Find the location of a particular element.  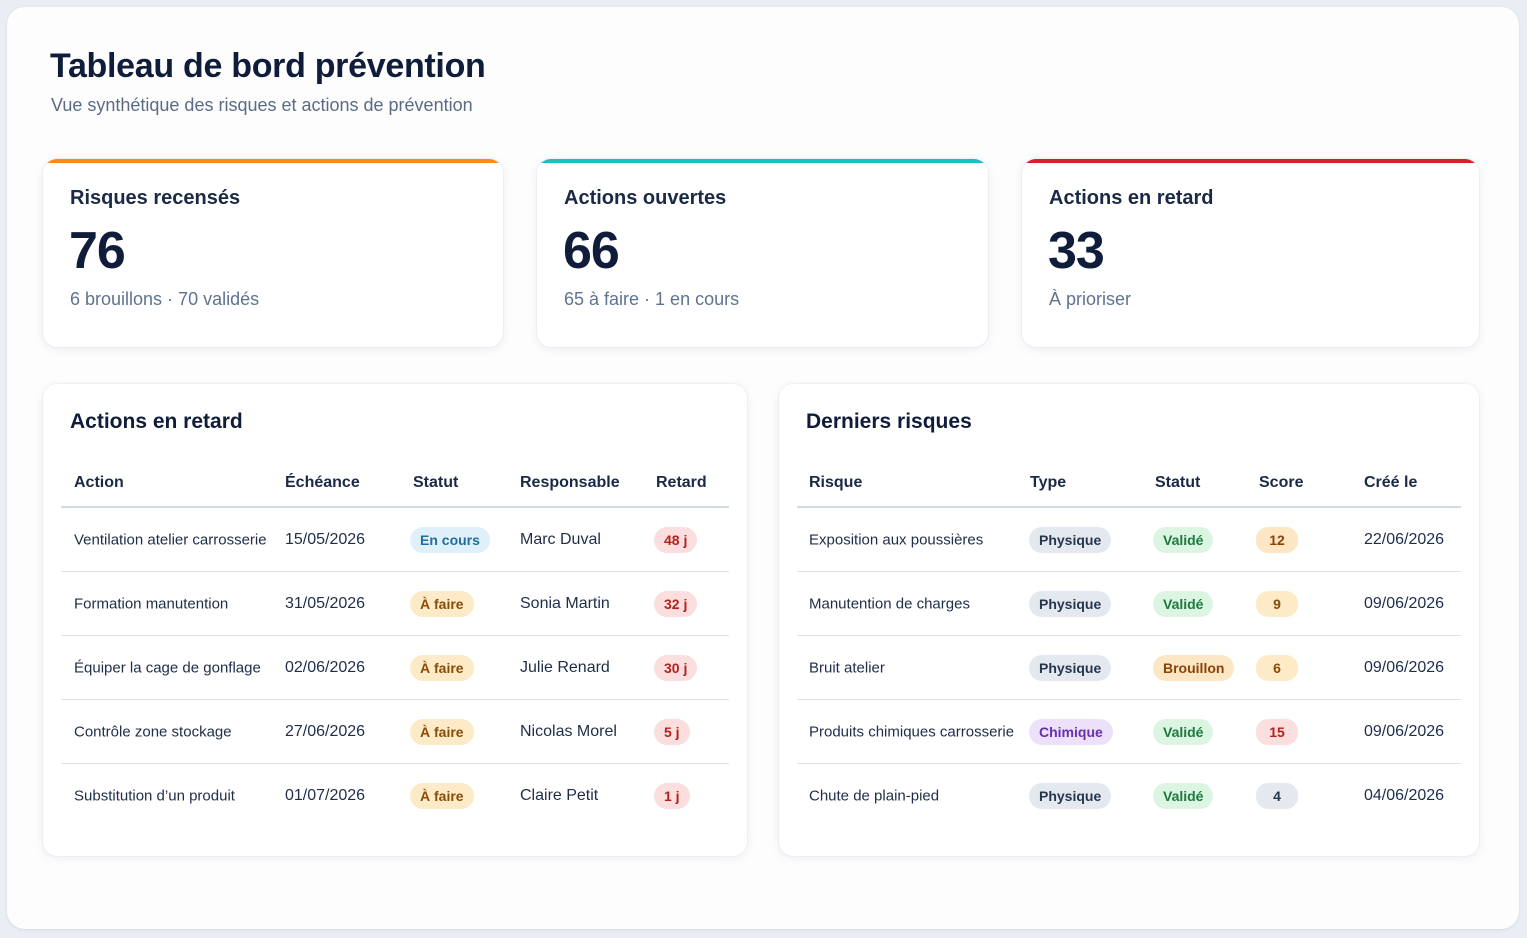

column-header-type: Type is located at coordinates (1048, 482).